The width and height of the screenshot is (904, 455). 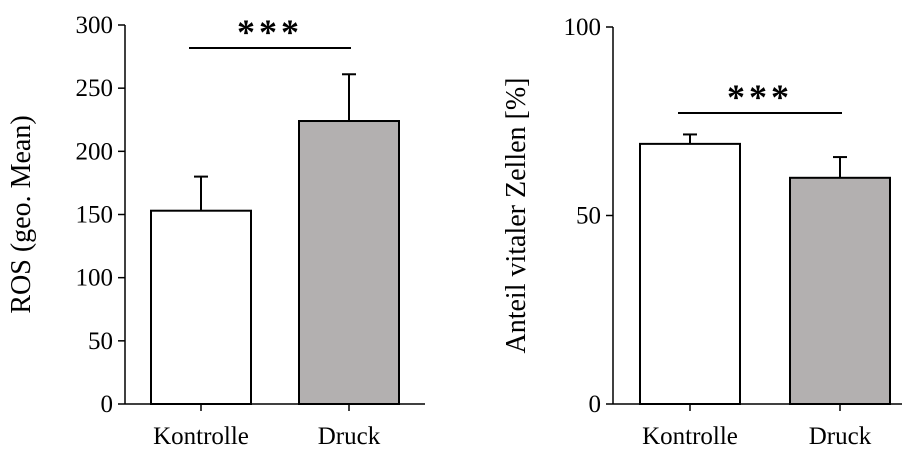 What do you see at coordinates (100, 341) in the screenshot?
I see `chart1-y-tick-label: 50` at bounding box center [100, 341].